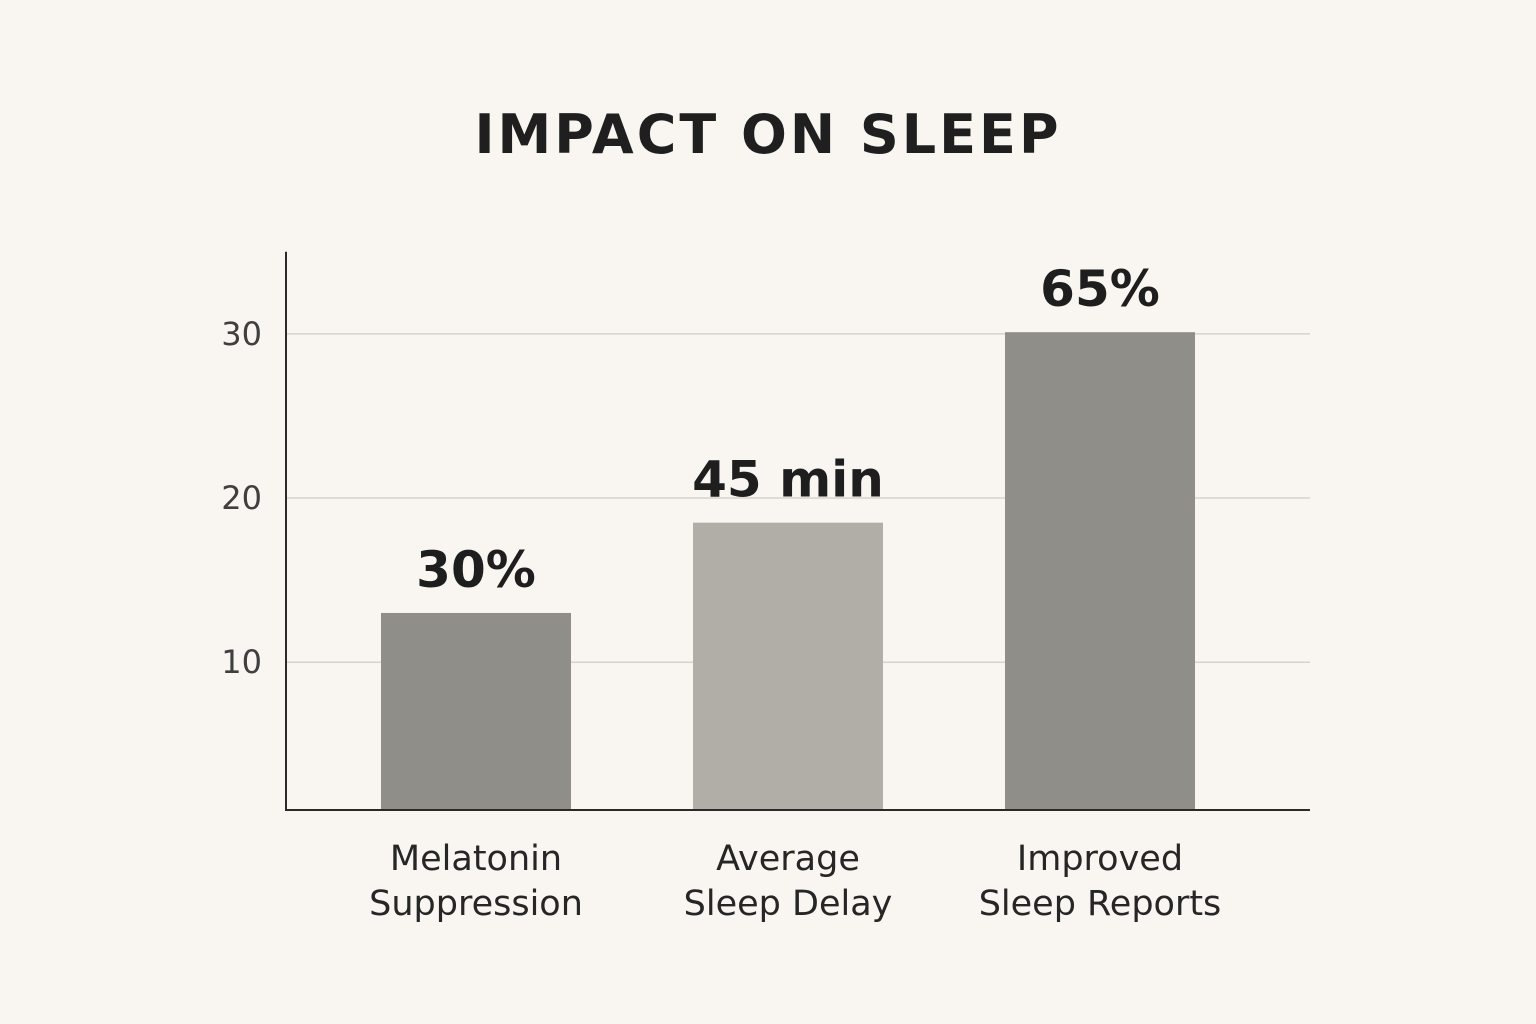 The height and width of the screenshot is (1024, 1536). Describe the element at coordinates (476, 570) in the screenshot. I see `bar-value-label-1: 30%` at that location.